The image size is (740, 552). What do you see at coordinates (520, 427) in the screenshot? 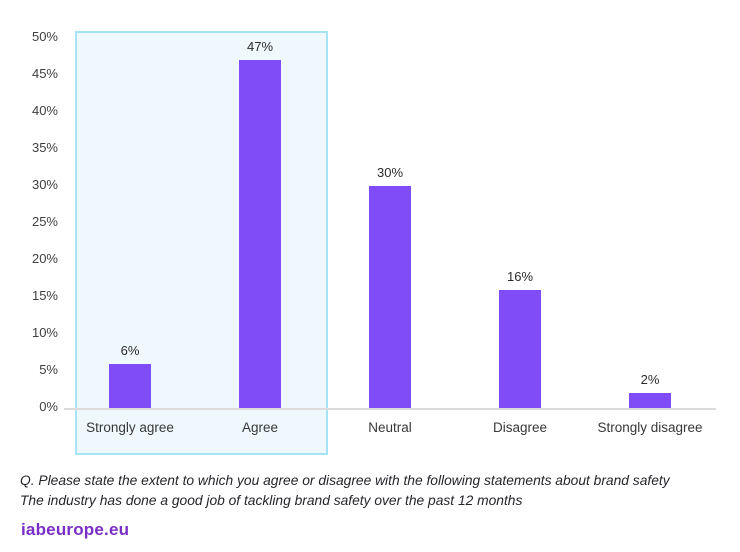
I see `x-axis-label-disagree: Disagree` at bounding box center [520, 427].